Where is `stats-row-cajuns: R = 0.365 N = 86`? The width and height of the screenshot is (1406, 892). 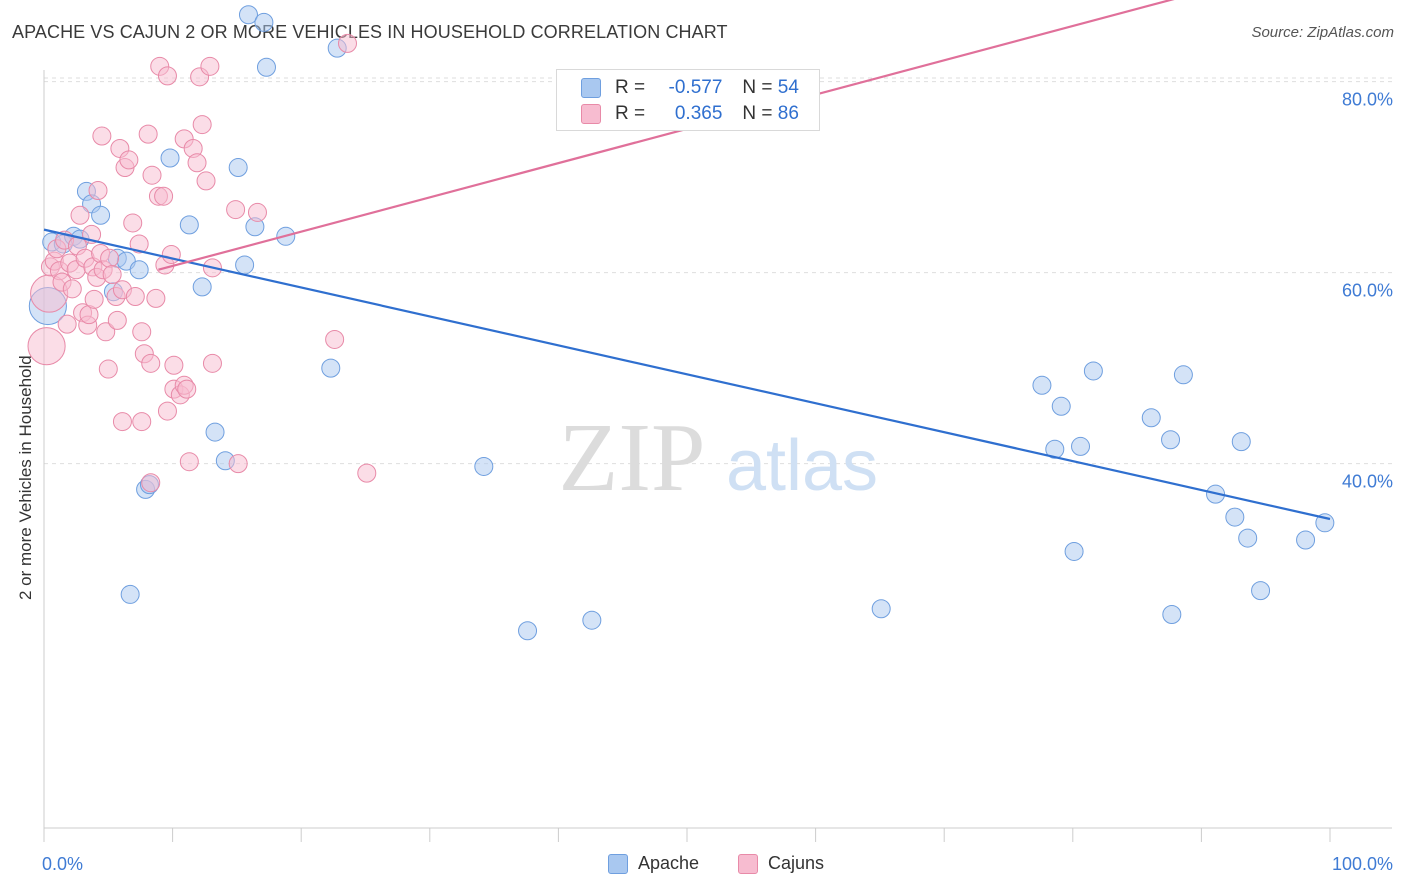 stats-row-cajuns: R = 0.365 N = 86 is located at coordinates (690, 114).